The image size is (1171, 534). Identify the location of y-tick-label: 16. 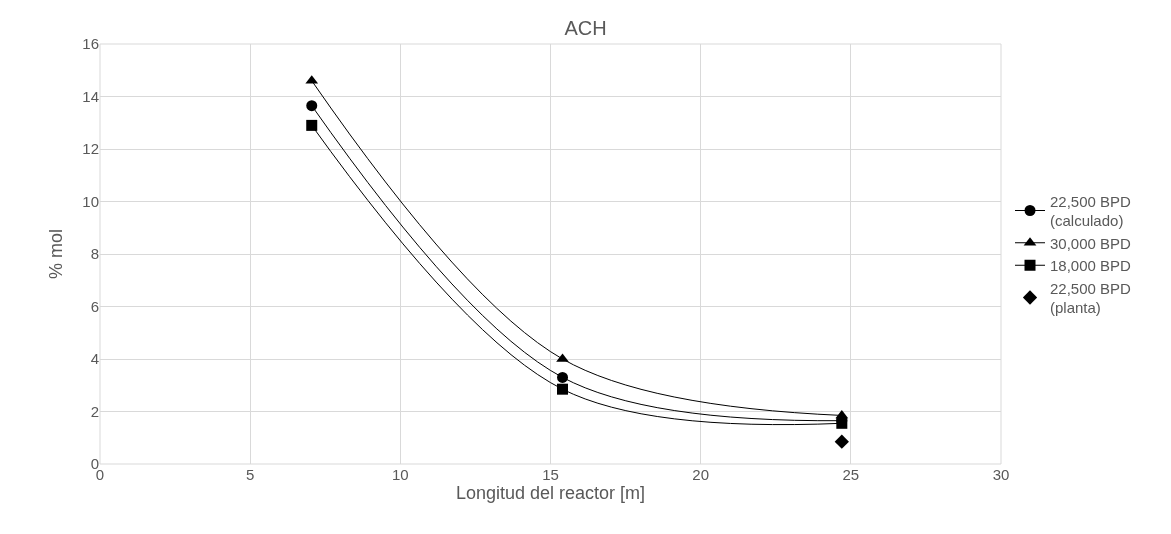
(90, 44).